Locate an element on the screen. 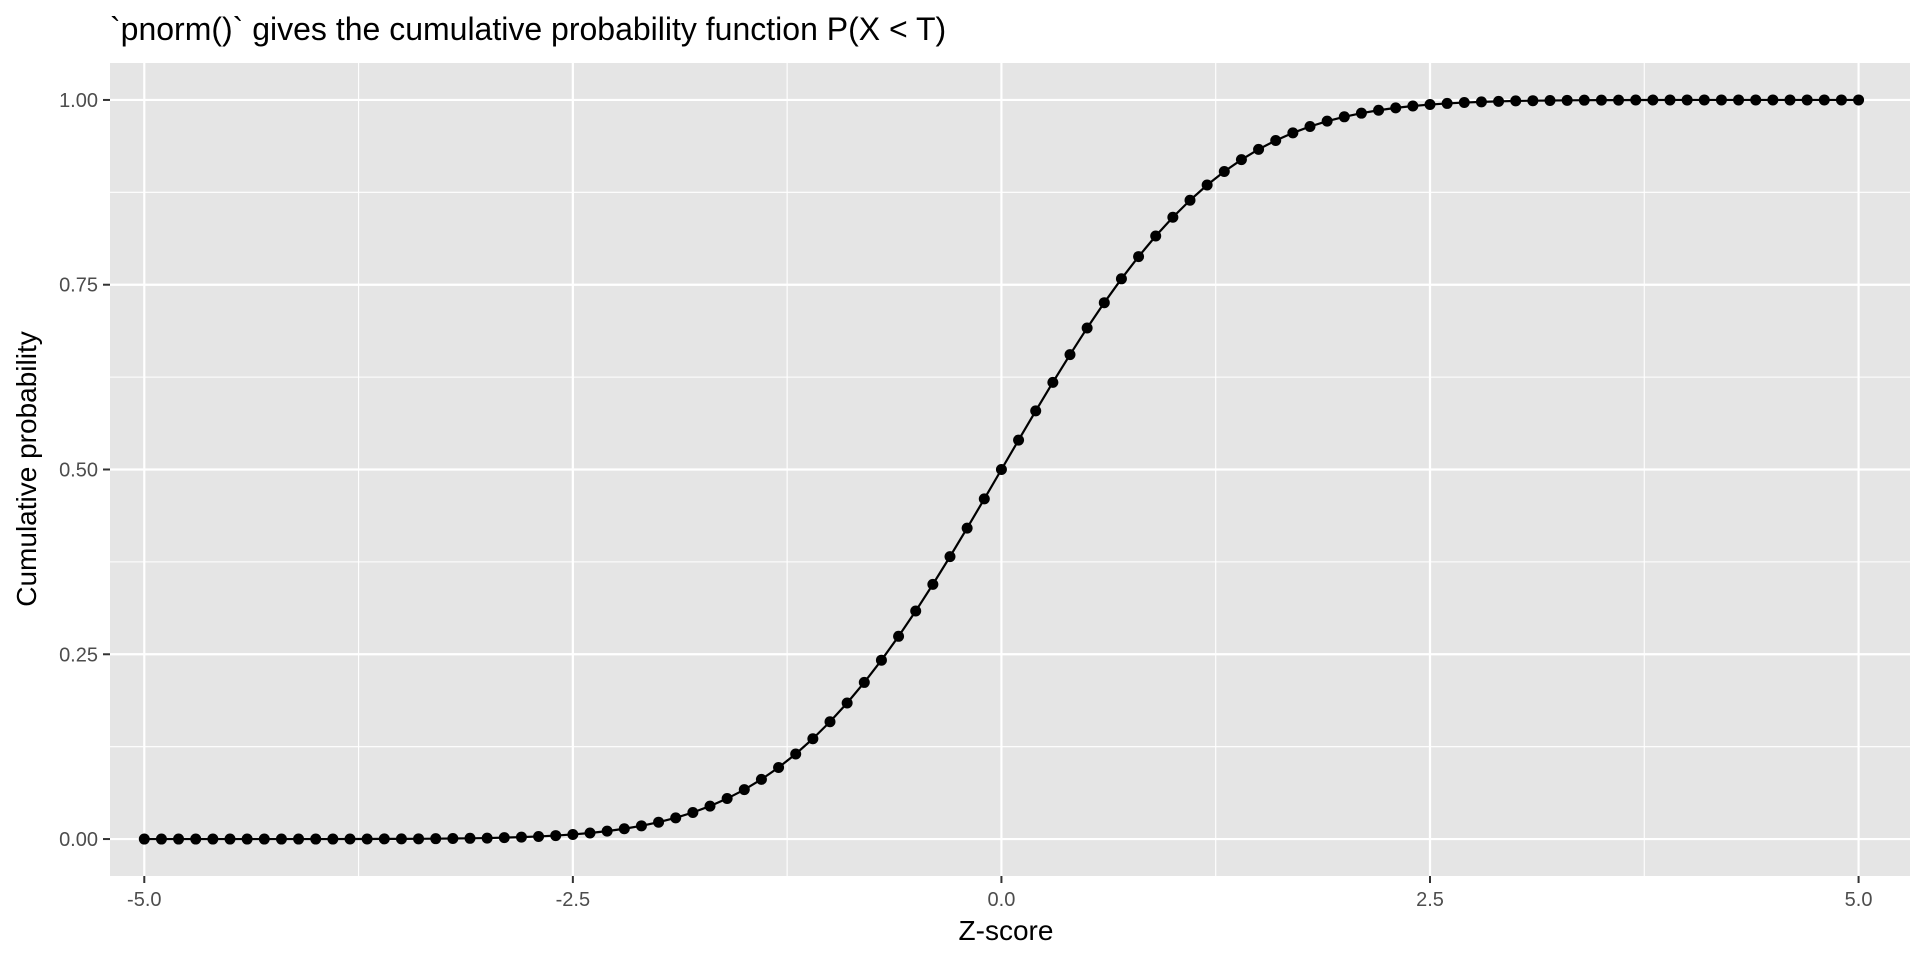 The width and height of the screenshot is (1920, 960). y-tick-label: 1.00 is located at coordinates (78, 101).